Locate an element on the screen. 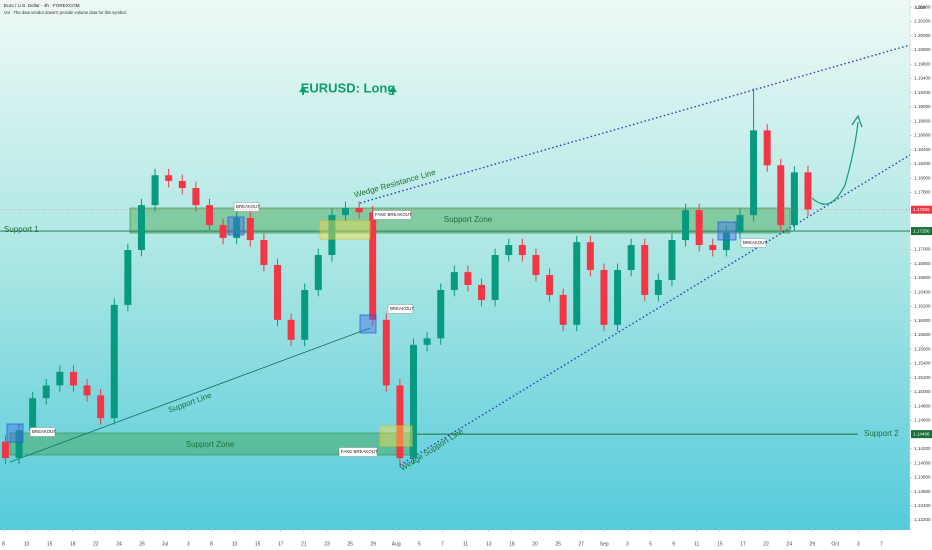 This screenshot has width=932, height=550. price-tag is located at coordinates (921, 231).